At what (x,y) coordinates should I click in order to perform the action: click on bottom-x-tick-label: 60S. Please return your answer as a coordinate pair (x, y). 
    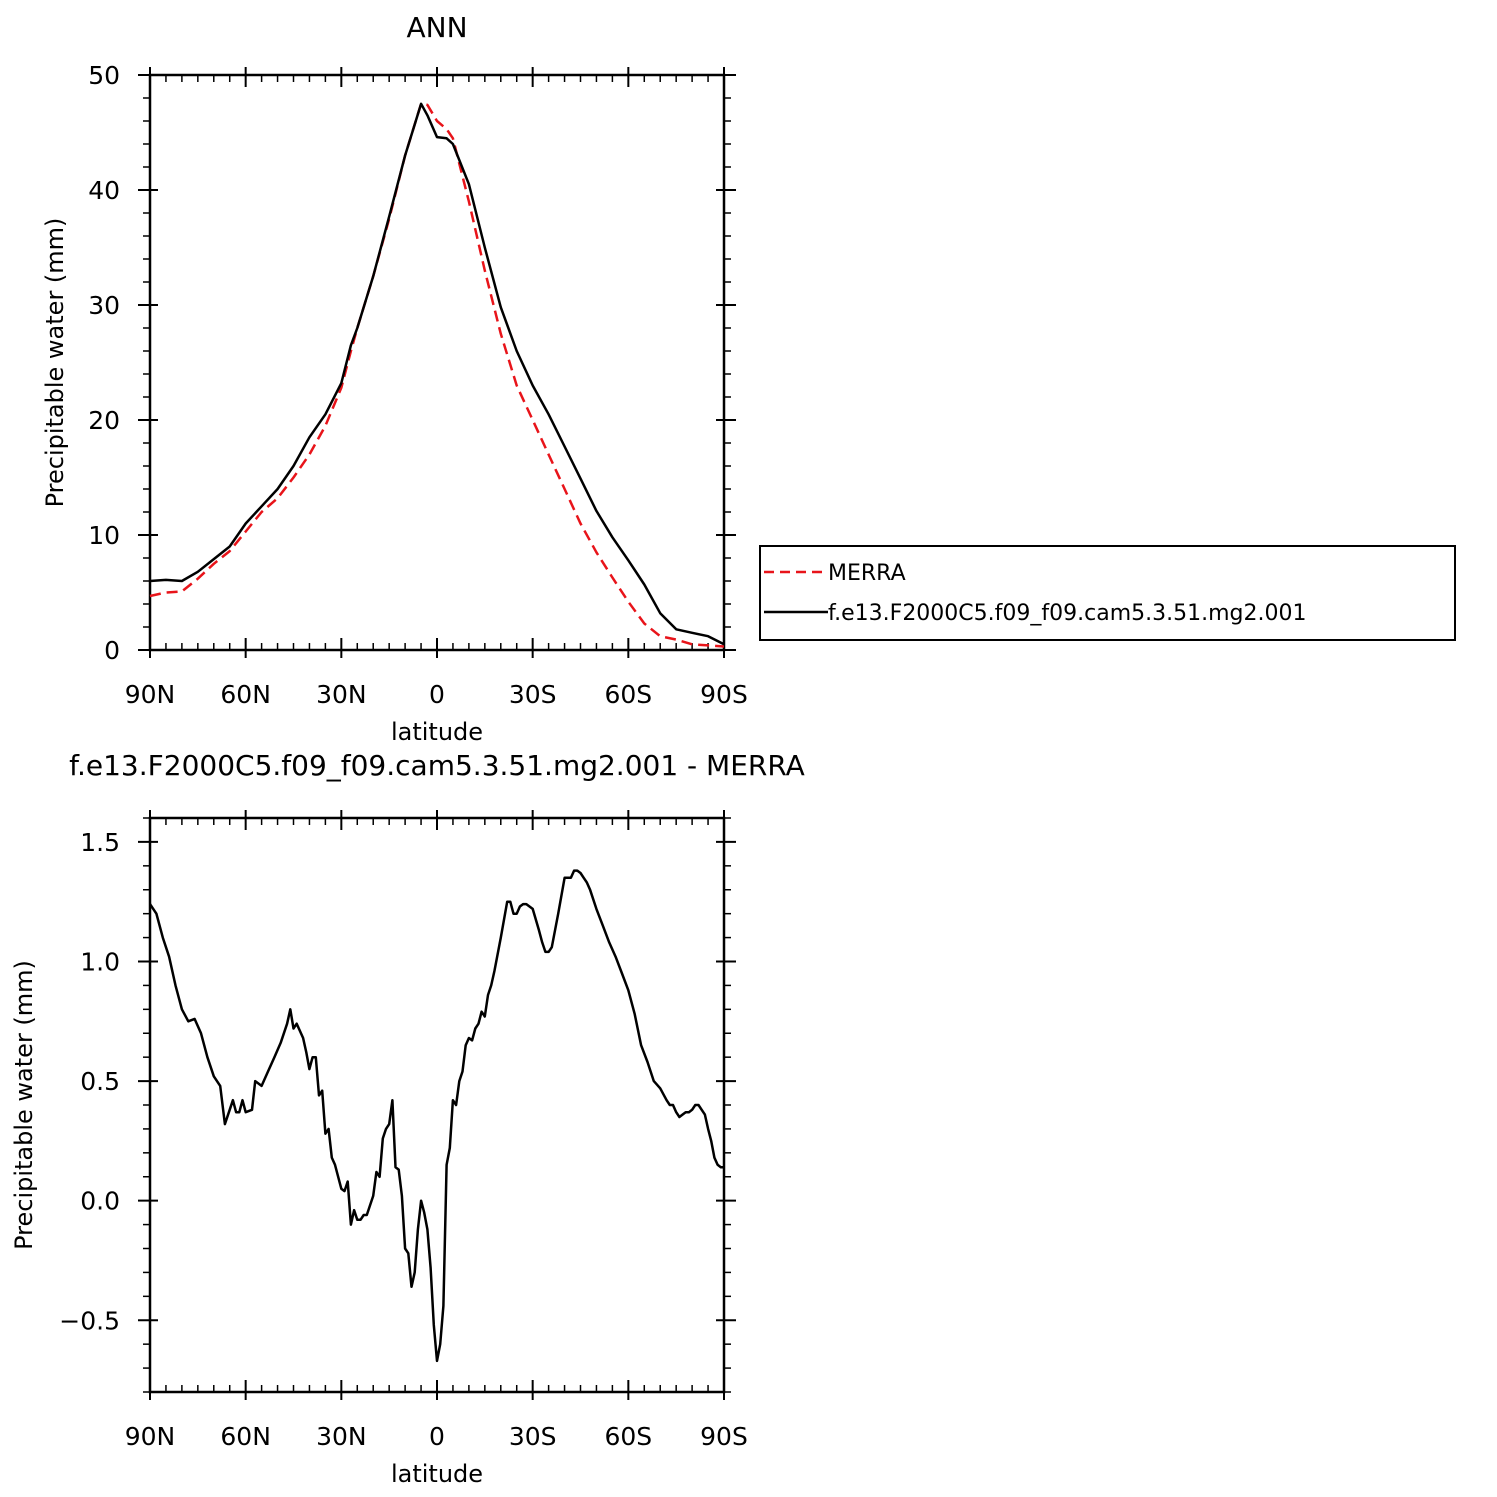
    Looking at the image, I should click on (628, 1436).